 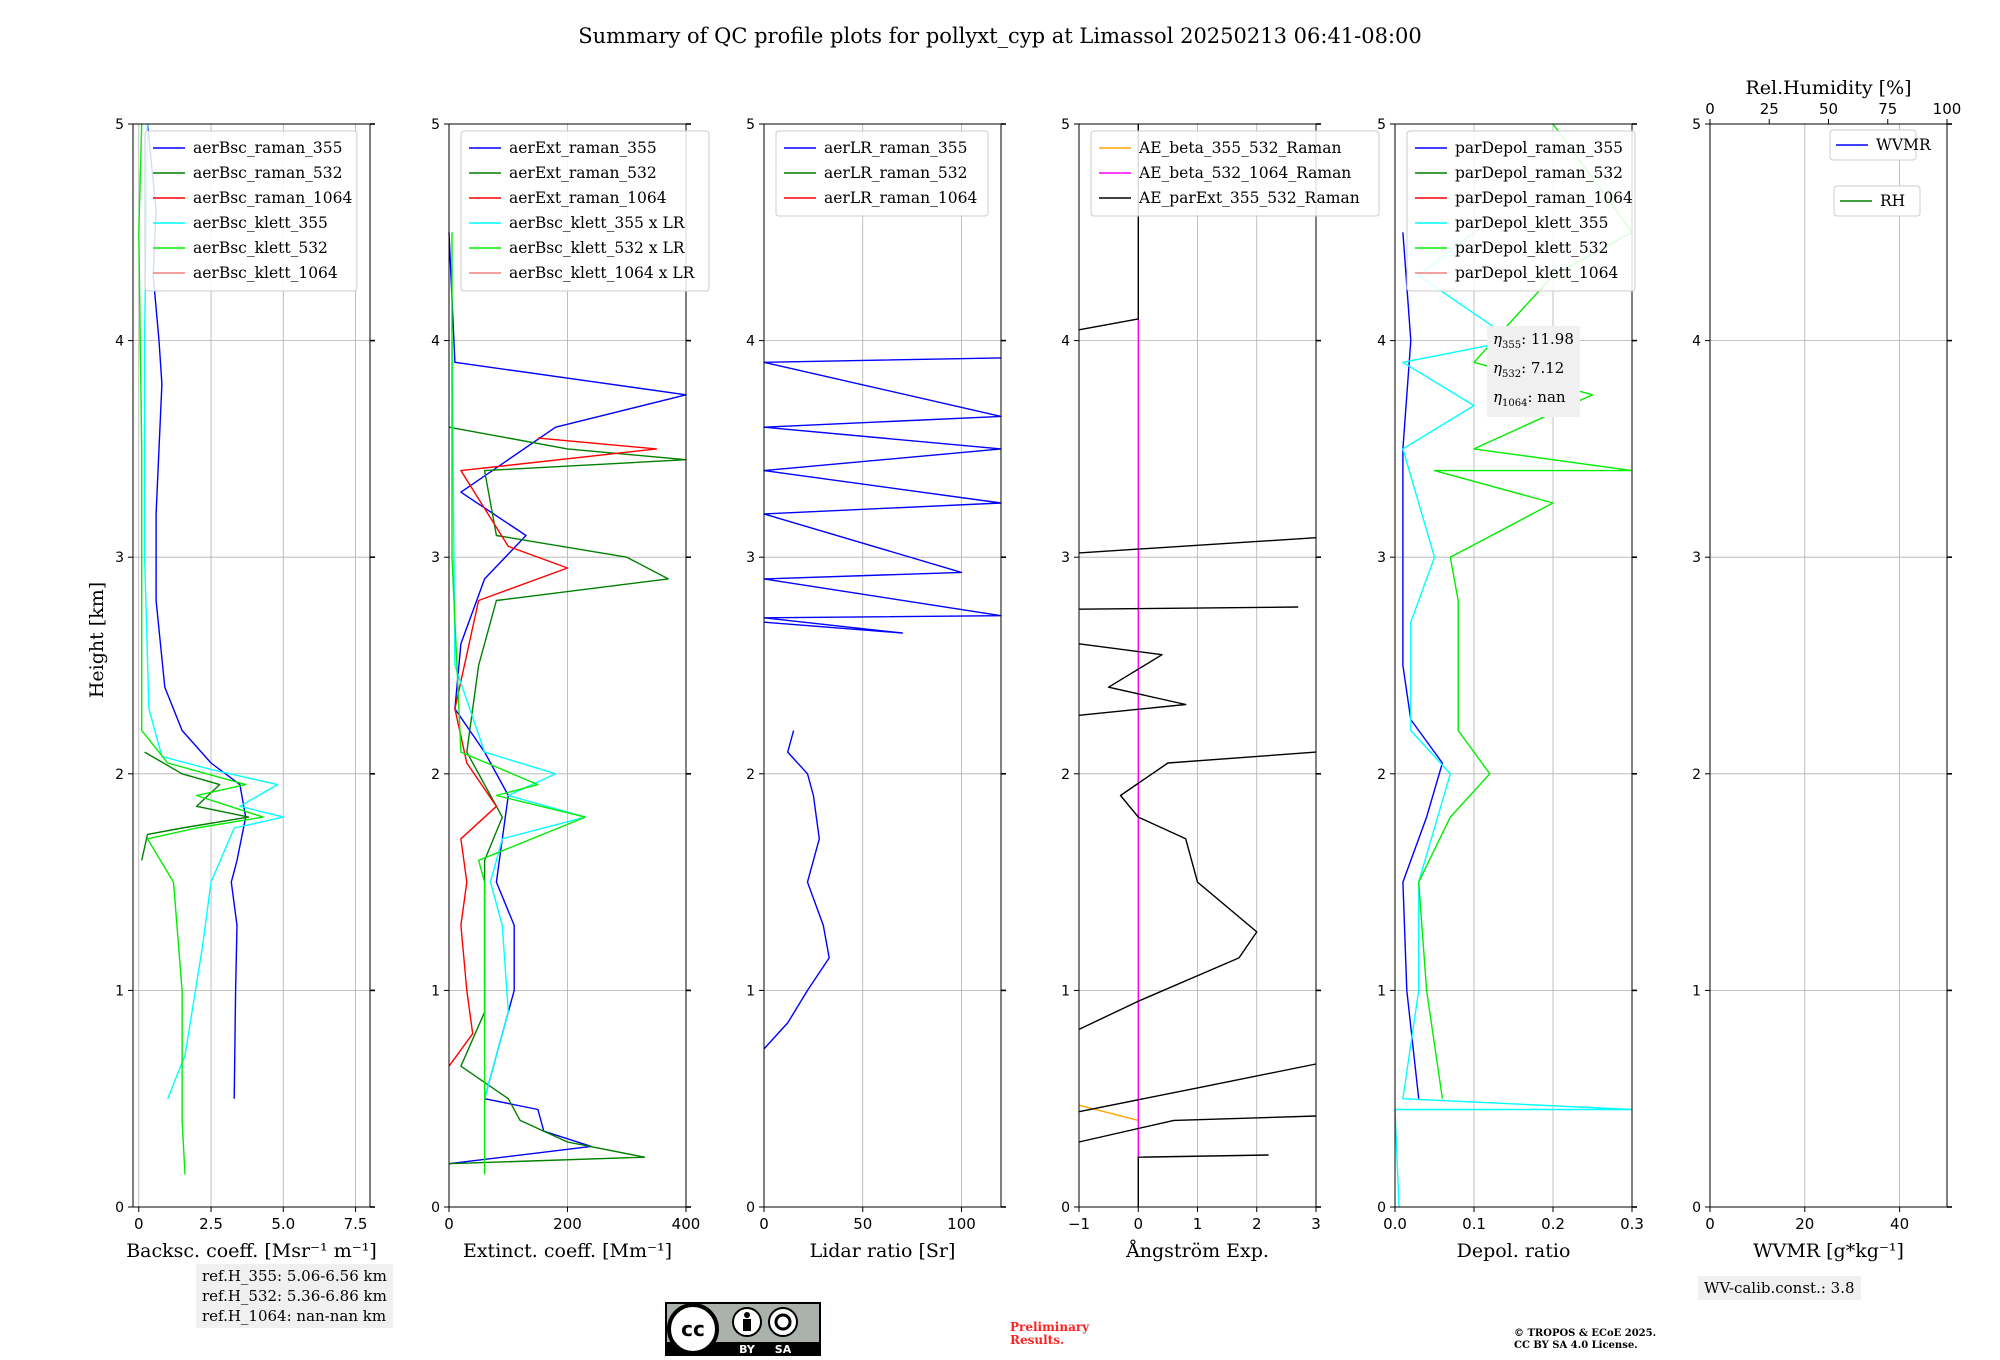 I want to click on preliminary-line-2: Results., so click(x=1037, y=1340).